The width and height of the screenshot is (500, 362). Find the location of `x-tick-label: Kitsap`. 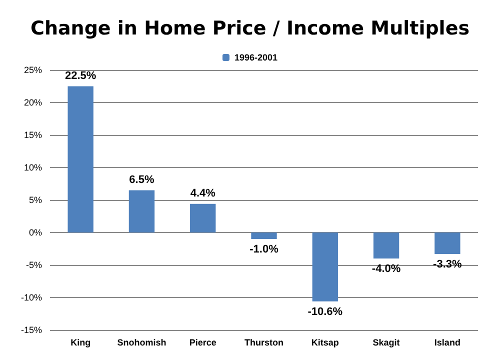

x-tick-label: Kitsap is located at coordinates (325, 343).